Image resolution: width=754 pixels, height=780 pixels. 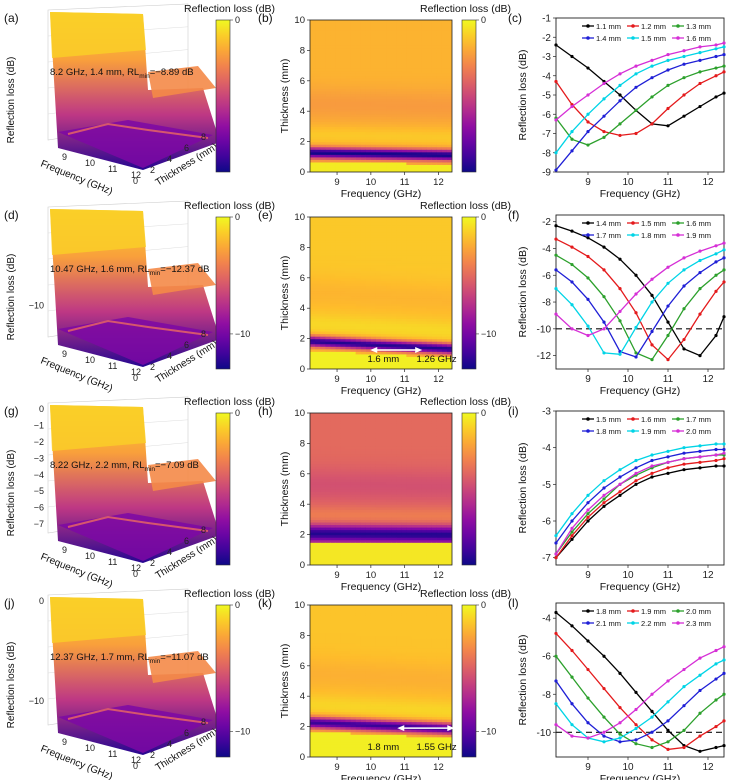 I want to click on colorbar-tick-label: 0, so click(x=237, y=20).